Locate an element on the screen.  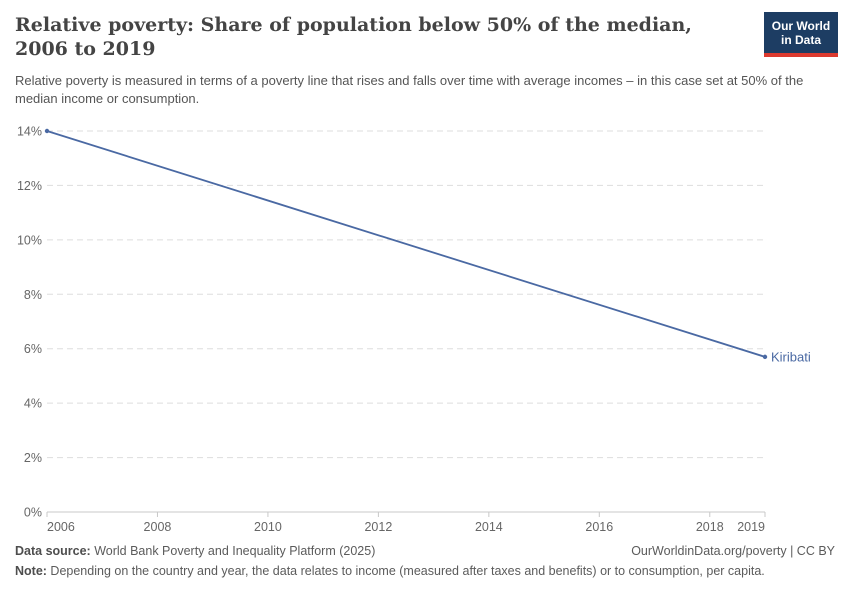
y-tick-label: 12% is located at coordinates (29, 186).